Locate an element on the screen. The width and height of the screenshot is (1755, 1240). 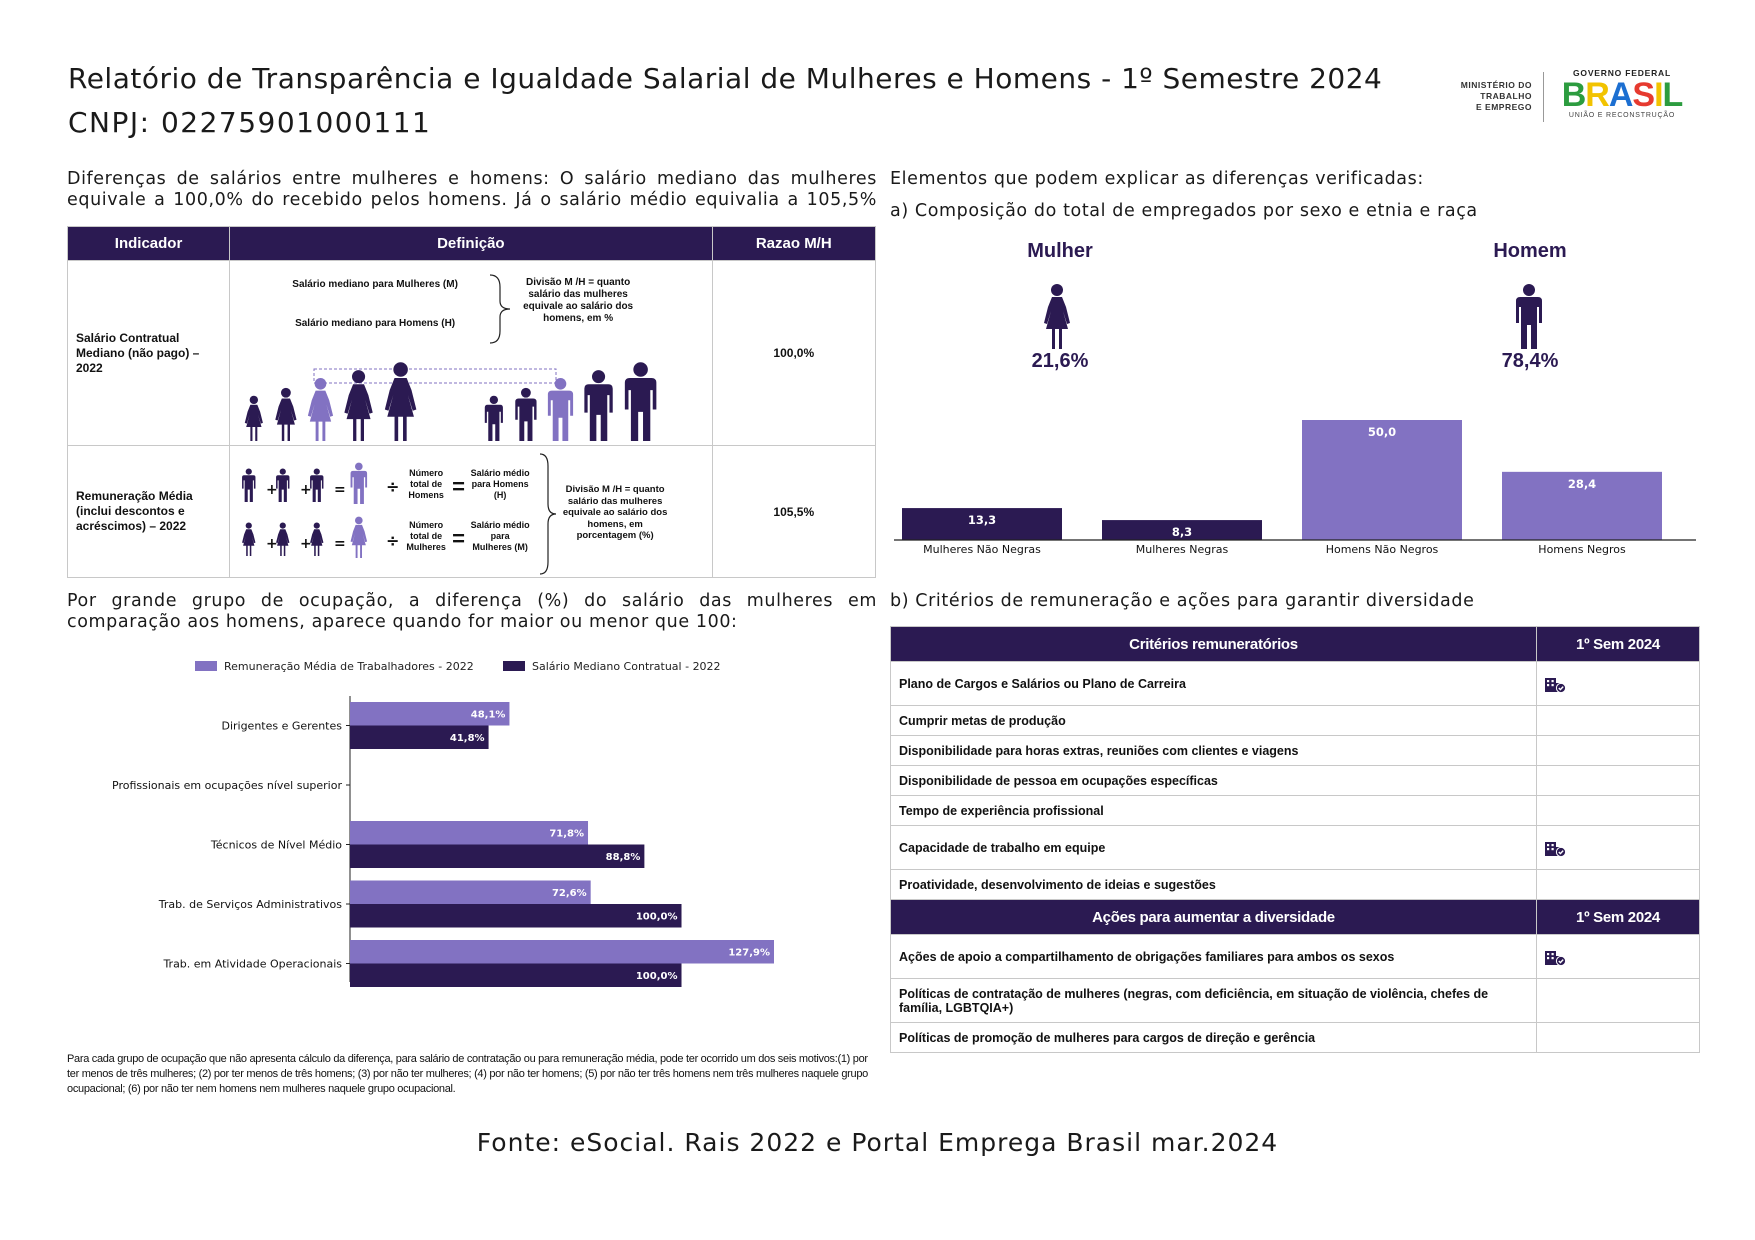
criteria-row: Cumprir metas de produção is located at coordinates (1295, 720).